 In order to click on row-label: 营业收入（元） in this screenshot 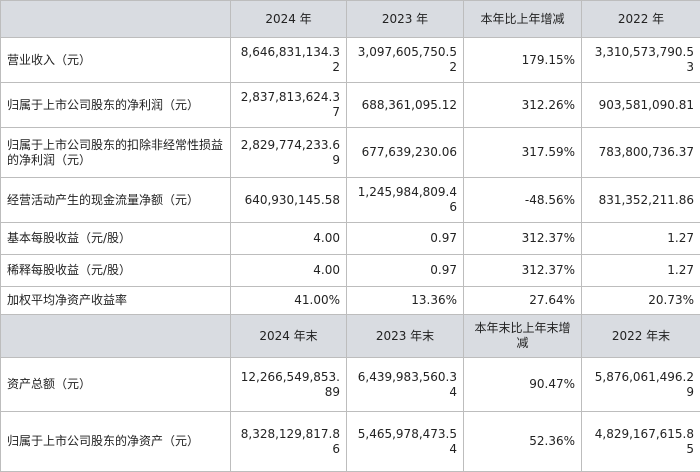, I will do `click(115, 60)`.